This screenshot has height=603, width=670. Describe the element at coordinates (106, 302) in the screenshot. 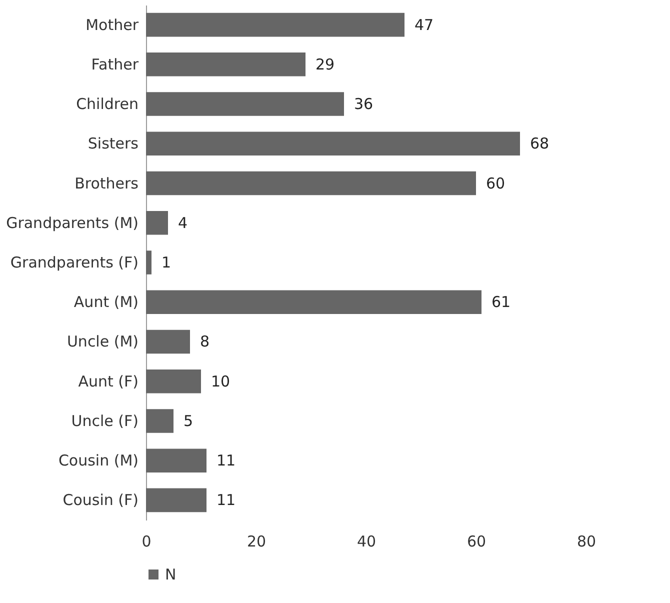

I see `y-tick-label: Aunt (M)` at that location.